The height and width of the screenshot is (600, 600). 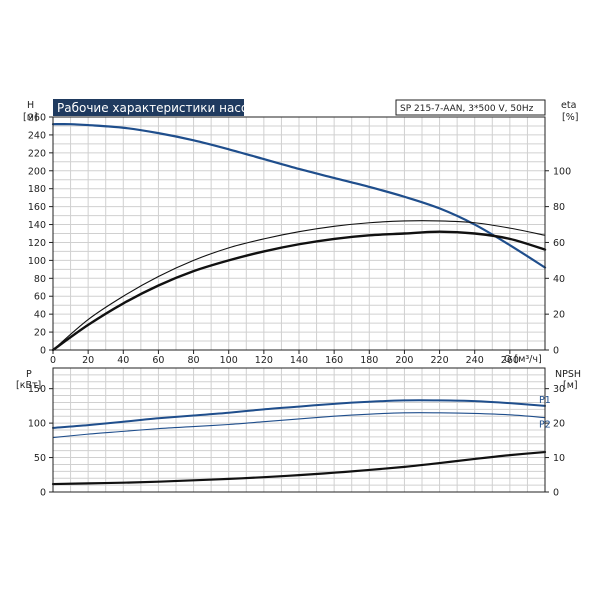 I want to click on top-left-axis-title: H, so click(x=30, y=105).